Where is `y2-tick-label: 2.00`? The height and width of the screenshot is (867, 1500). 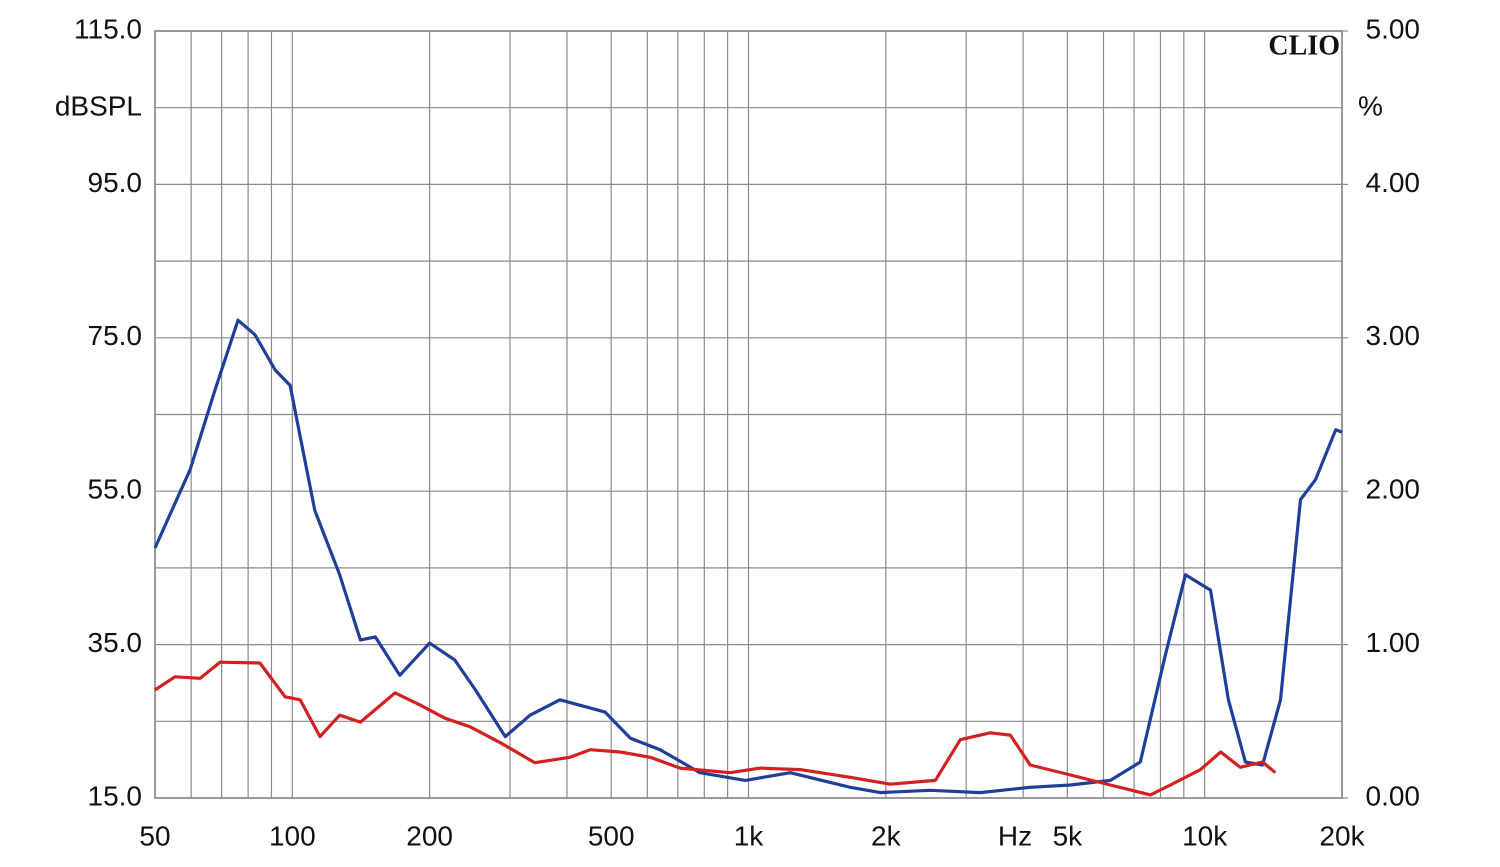
y2-tick-label: 2.00 is located at coordinates (1393, 489).